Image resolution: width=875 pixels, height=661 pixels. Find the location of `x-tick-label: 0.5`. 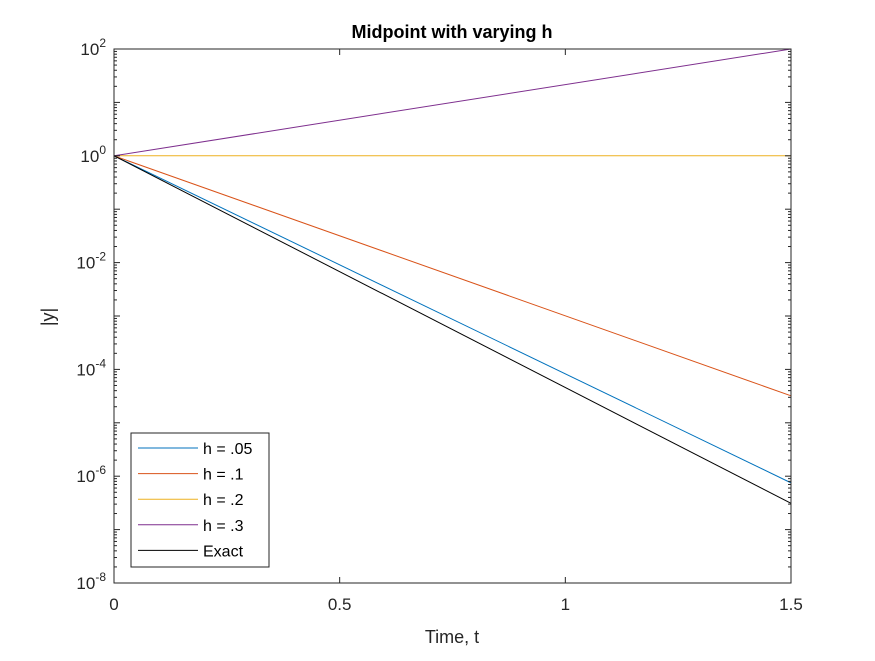

x-tick-label: 0.5 is located at coordinates (340, 604).